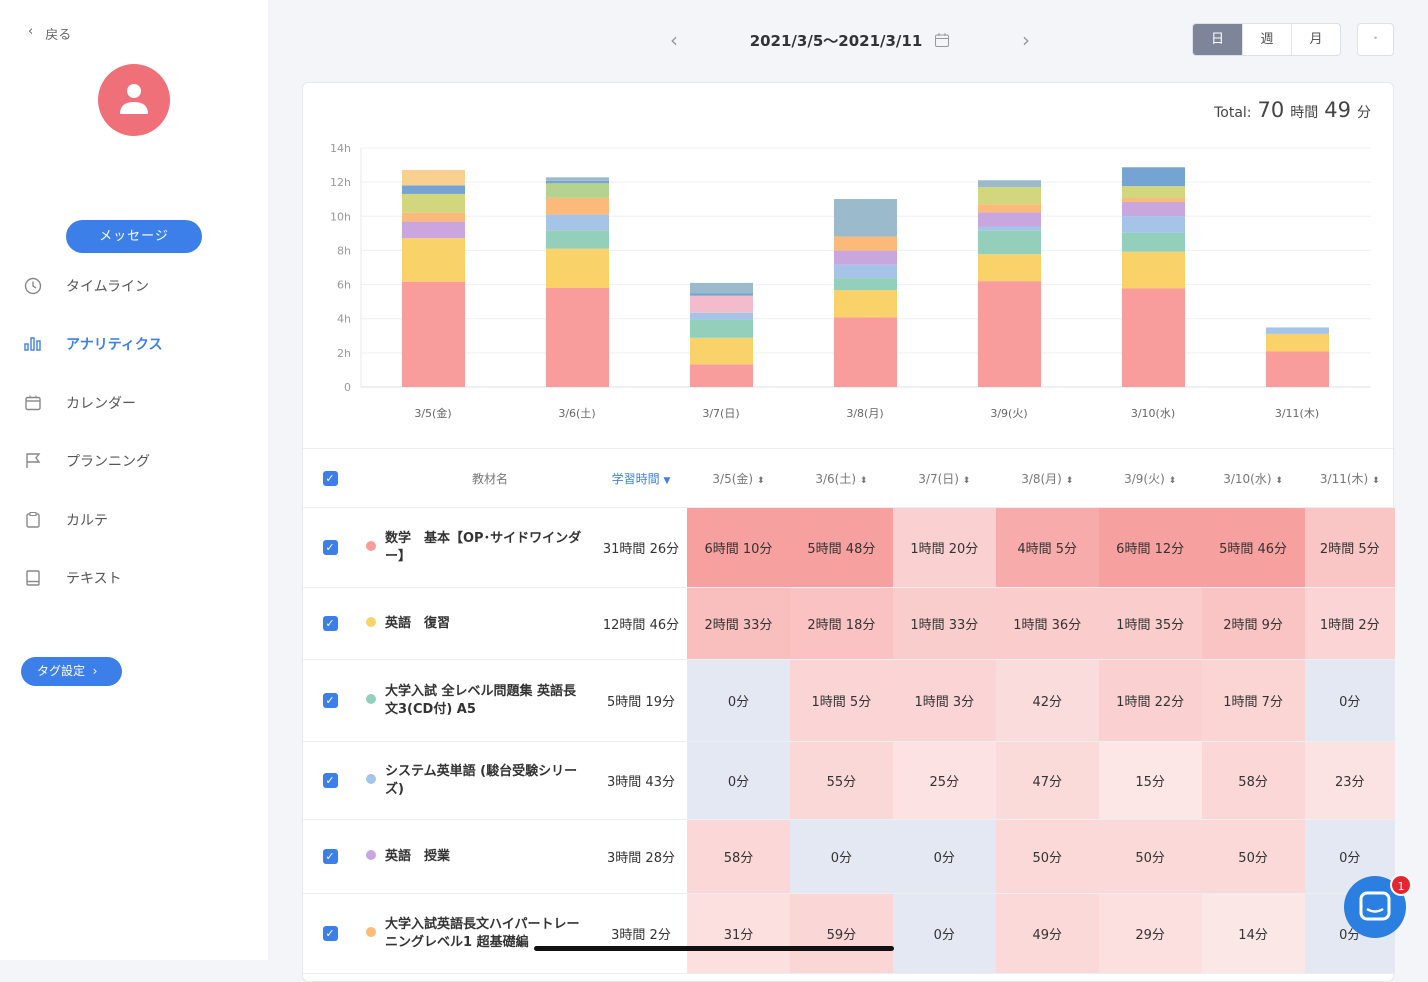 The width and height of the screenshot is (1428, 982). Describe the element at coordinates (1150, 478) in the screenshot. I see `header-date: 3/9(火) ⬍` at that location.